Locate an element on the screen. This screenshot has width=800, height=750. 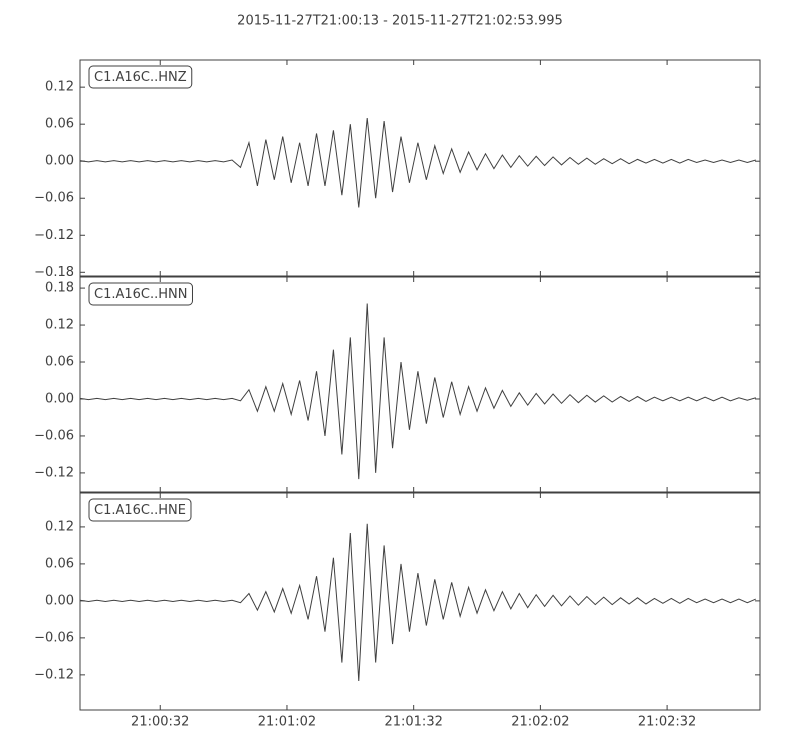
x-tick-label: 21:01:02 is located at coordinates (287, 722).